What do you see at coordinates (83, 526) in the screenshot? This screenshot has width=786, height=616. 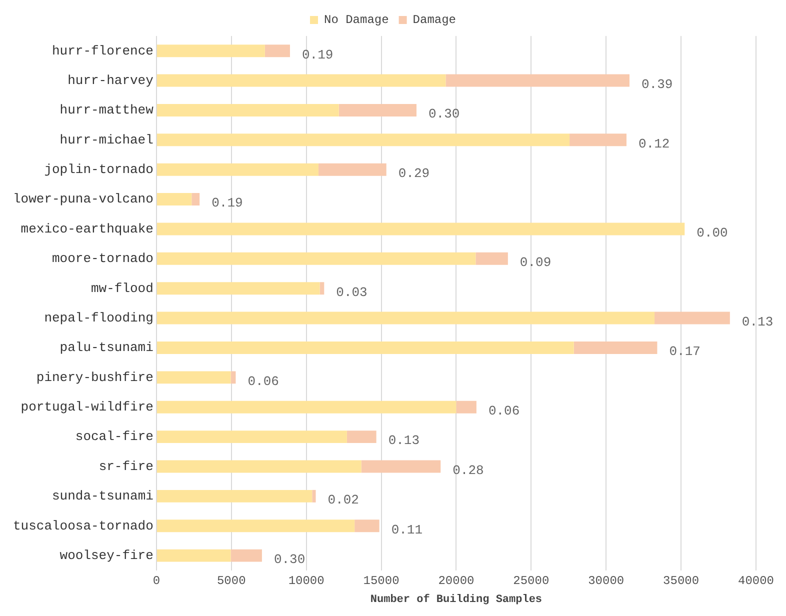 I see `y-tick-label: tuscaloosa-tornado` at bounding box center [83, 526].